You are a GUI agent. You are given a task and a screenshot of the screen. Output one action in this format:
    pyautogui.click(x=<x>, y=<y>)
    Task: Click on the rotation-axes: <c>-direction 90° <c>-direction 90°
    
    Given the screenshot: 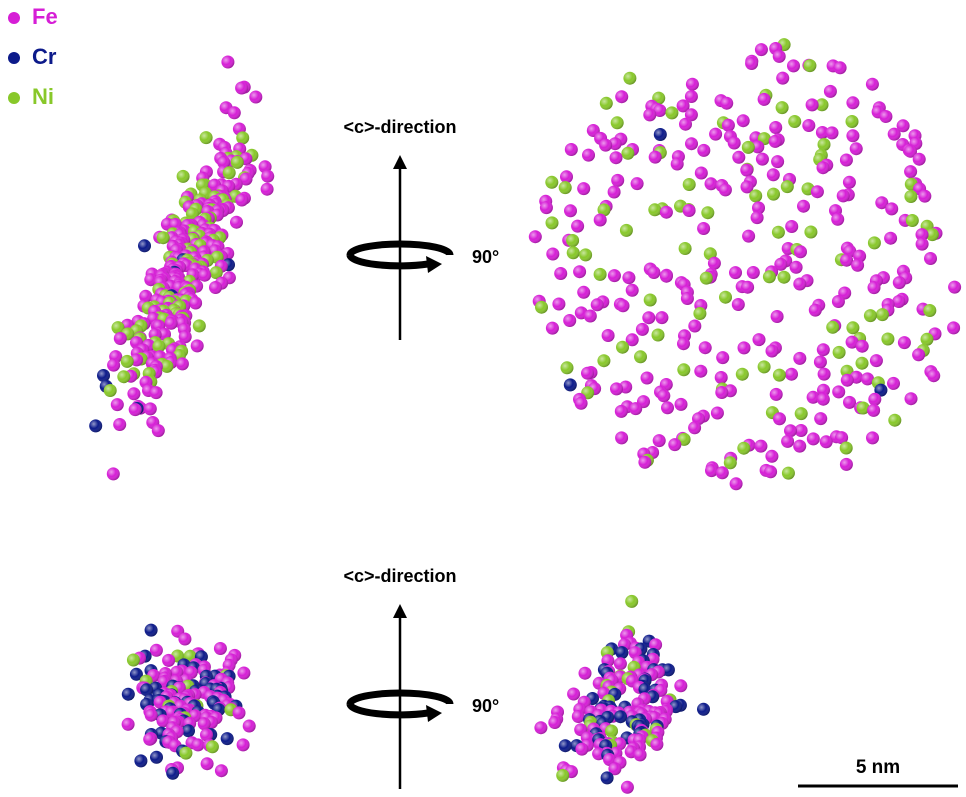 What is the action you would take?
    pyautogui.click(x=421, y=453)
    